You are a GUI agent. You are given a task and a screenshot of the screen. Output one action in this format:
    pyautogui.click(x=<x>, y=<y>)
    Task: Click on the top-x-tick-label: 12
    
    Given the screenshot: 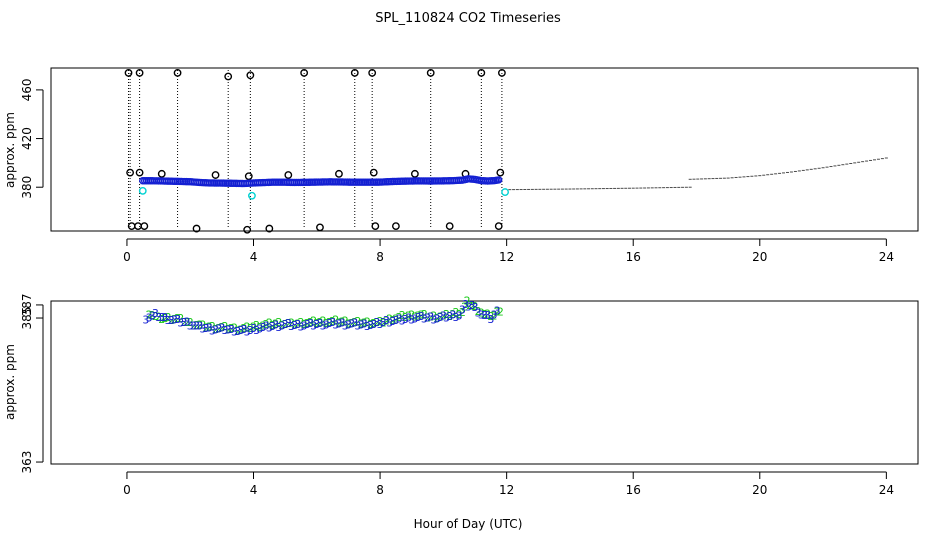 What is the action you would take?
    pyautogui.click(x=506, y=257)
    